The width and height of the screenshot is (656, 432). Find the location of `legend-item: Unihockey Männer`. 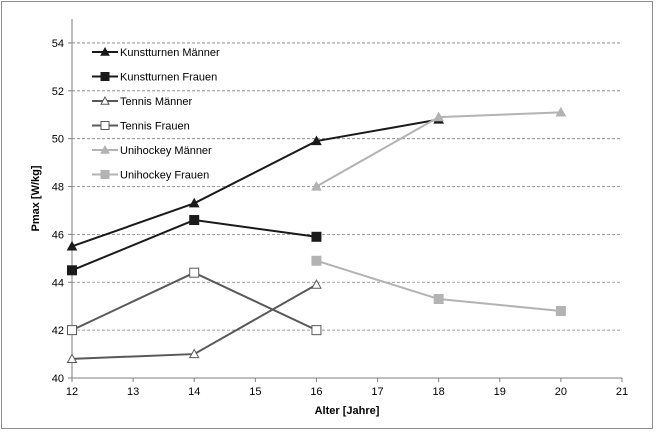

legend-item: Unihockey Männer is located at coordinates (152, 150).